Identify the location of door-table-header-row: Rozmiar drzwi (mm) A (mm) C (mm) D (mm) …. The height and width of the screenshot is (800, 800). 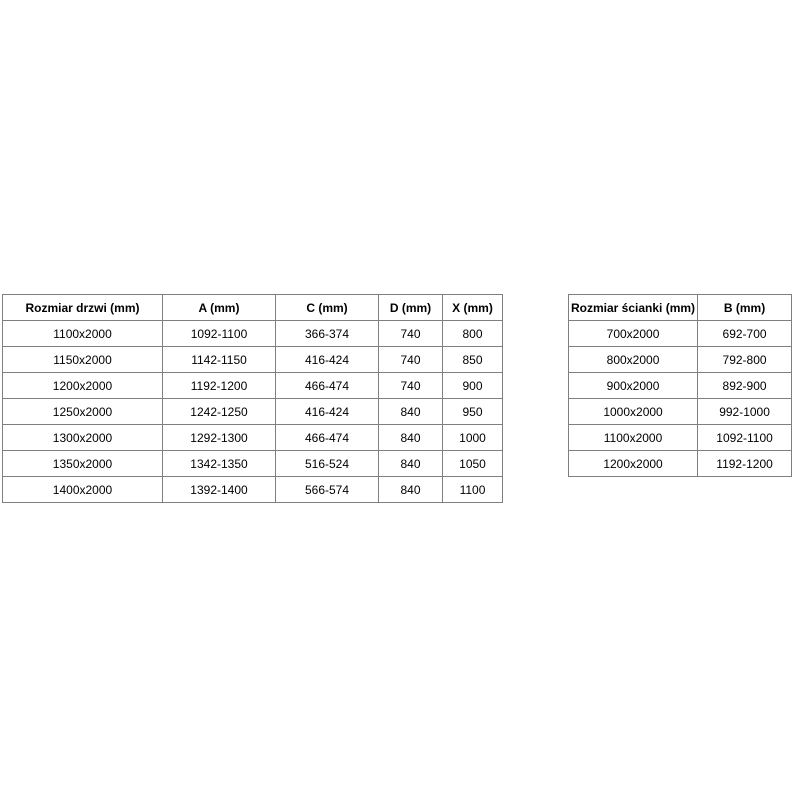
(252, 307).